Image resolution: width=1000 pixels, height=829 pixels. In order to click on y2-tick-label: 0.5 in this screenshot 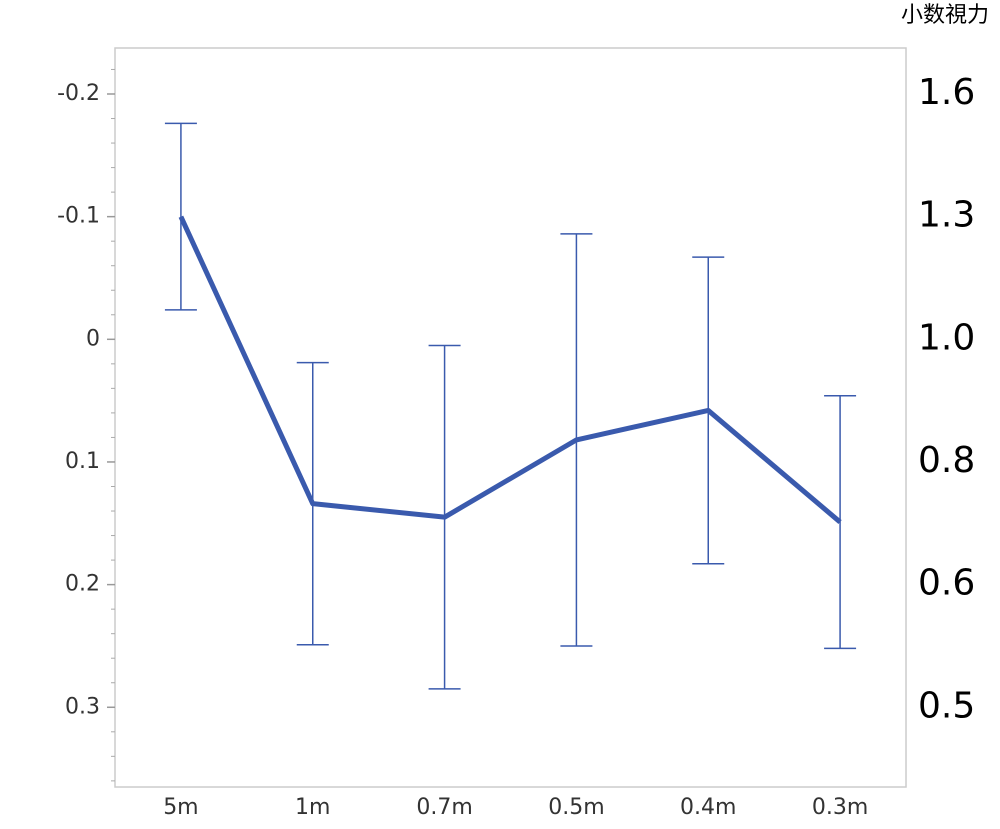, I will do `click(946, 705)`.